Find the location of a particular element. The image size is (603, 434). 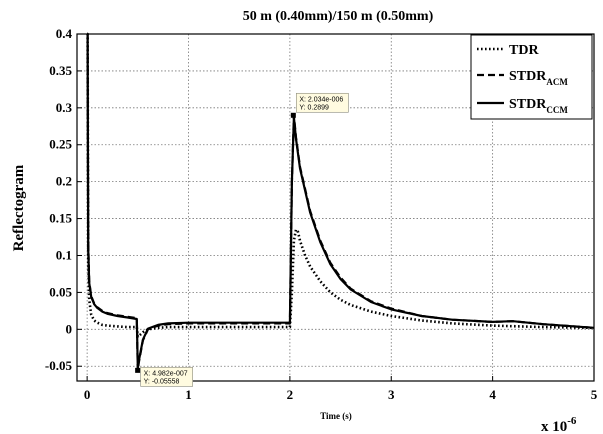

legend: TDR STDRACM STDRCCM is located at coordinates (531, 77).